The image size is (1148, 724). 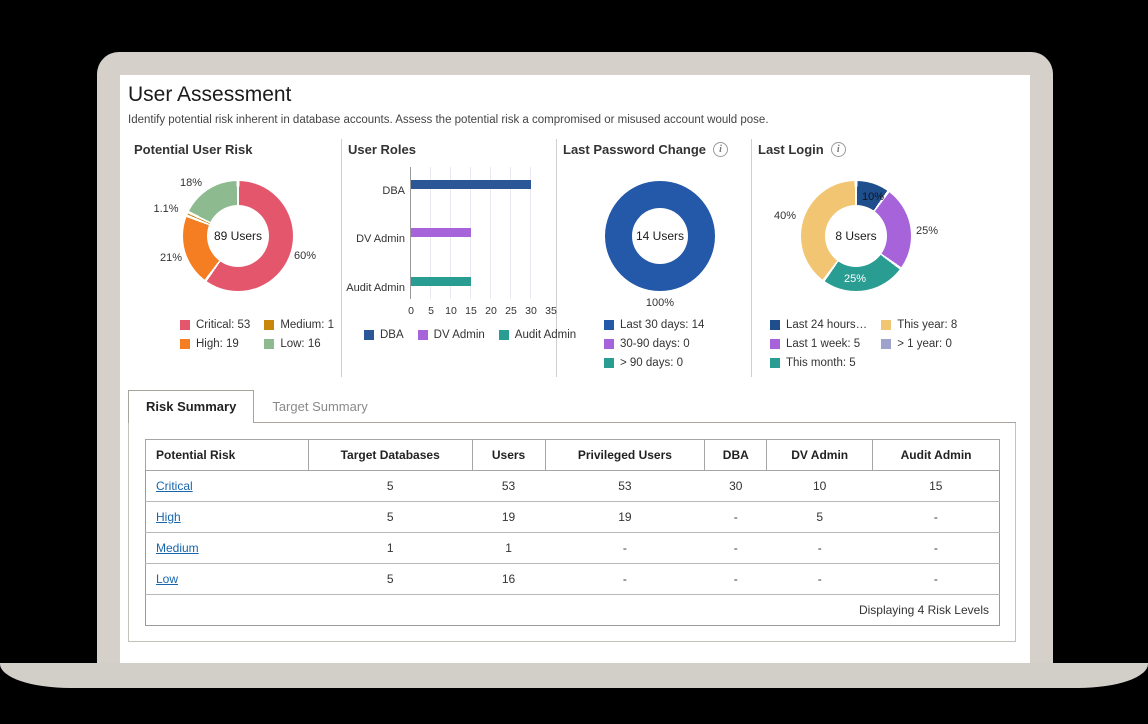 What do you see at coordinates (451, 311) in the screenshot?
I see `x-tick: 10` at bounding box center [451, 311].